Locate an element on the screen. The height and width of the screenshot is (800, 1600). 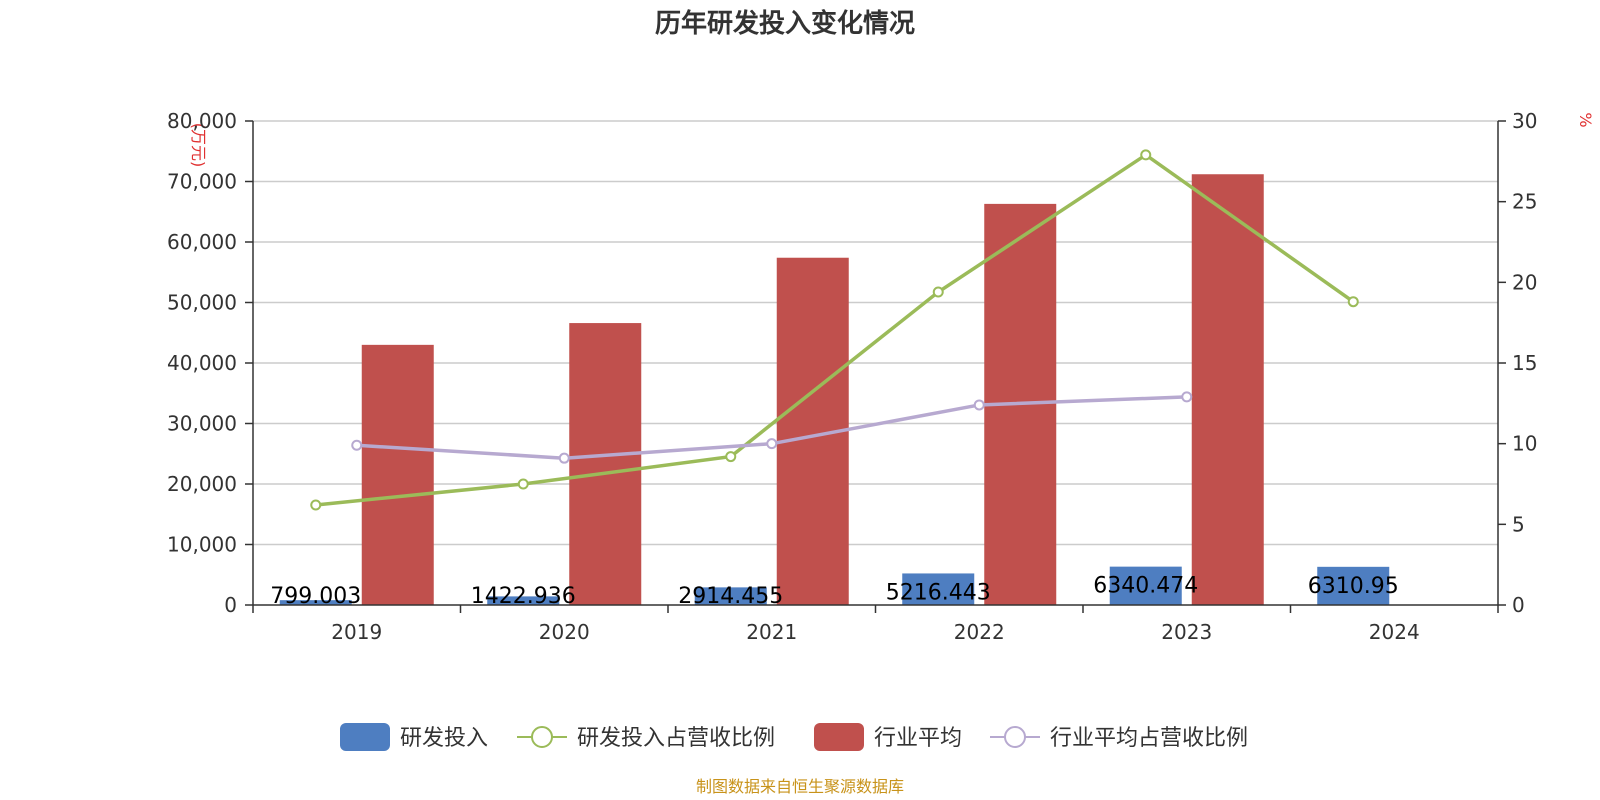
y-right-unit: % is located at coordinates (1585, 119).